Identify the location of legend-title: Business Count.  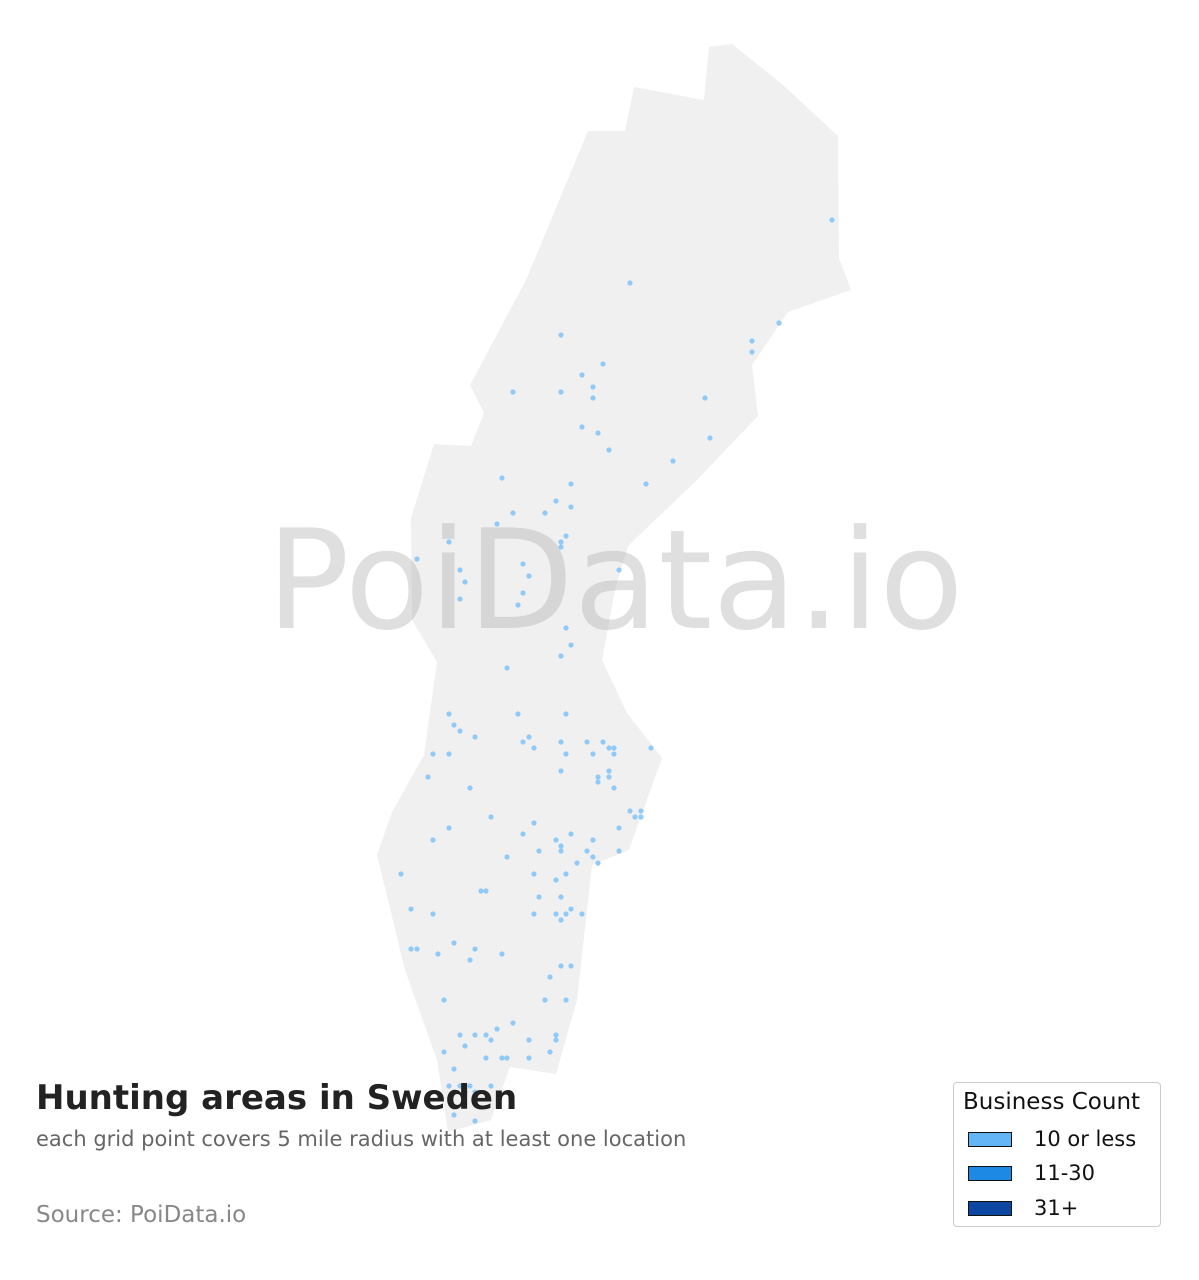
(1052, 1102).